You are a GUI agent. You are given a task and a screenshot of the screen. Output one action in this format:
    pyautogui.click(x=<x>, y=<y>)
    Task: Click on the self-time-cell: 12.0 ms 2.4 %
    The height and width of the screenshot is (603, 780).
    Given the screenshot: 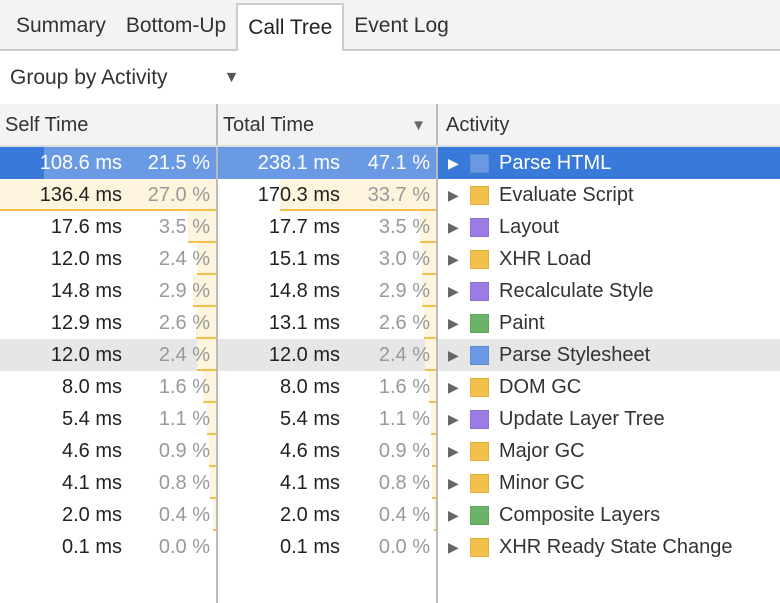 What is the action you would take?
    pyautogui.click(x=109, y=259)
    